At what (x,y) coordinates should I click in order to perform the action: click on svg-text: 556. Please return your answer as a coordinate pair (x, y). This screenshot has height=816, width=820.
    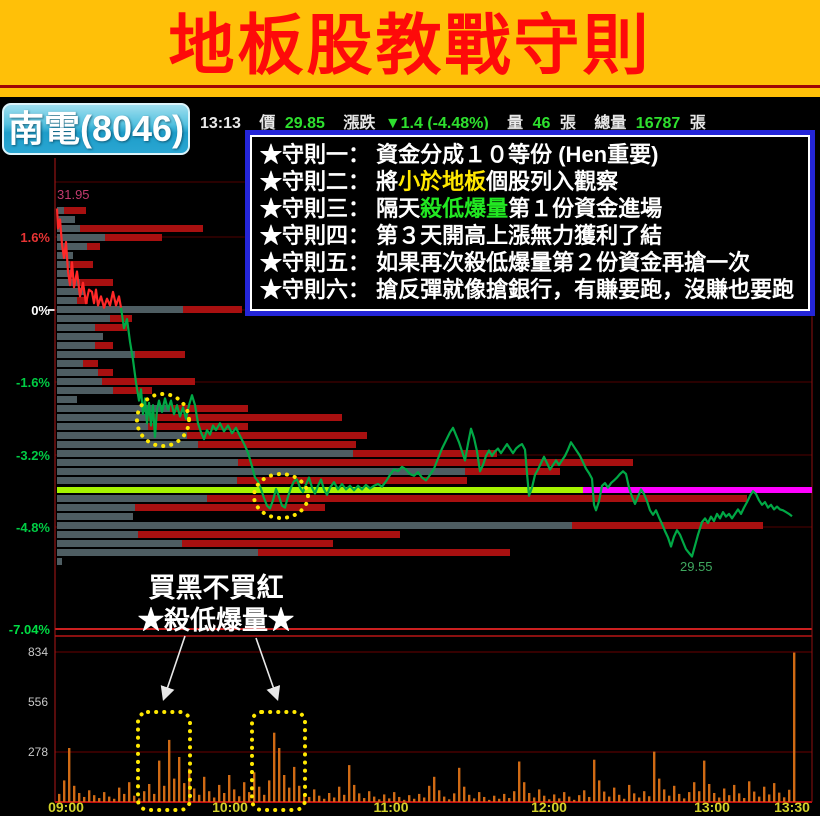
    Looking at the image, I should click on (38, 702).